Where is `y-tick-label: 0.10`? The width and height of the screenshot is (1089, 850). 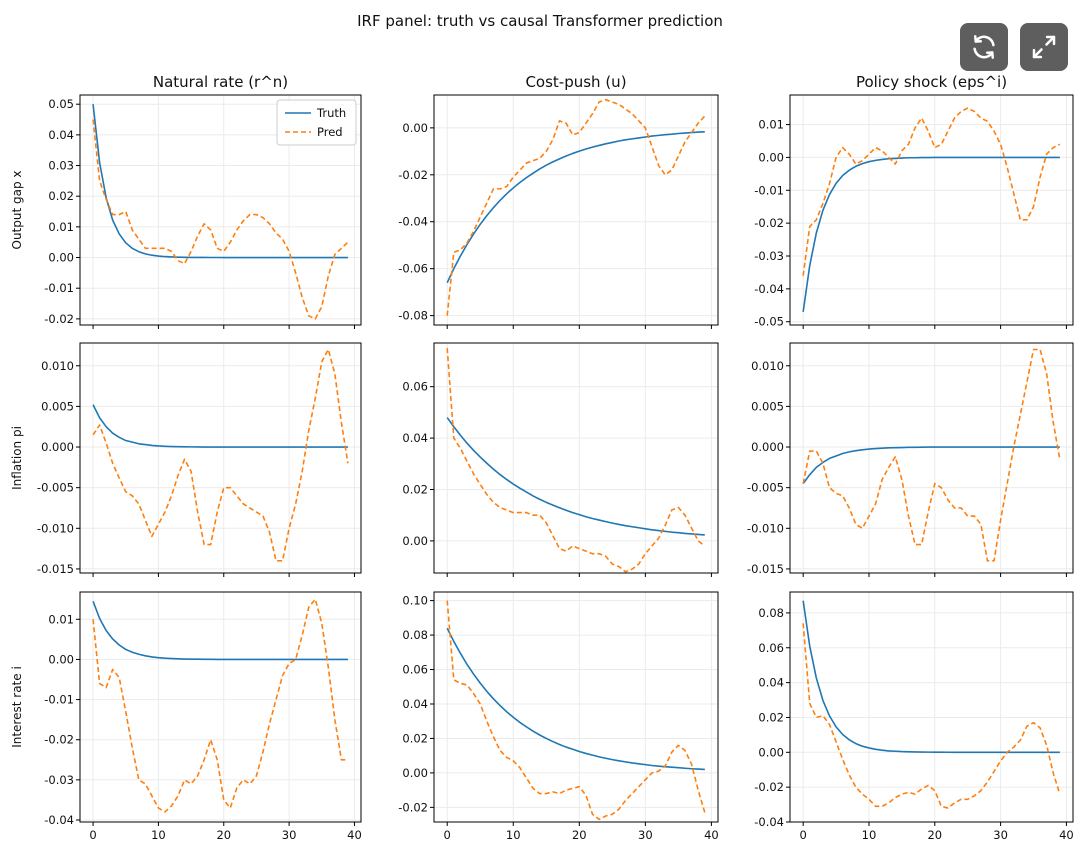 y-tick-label: 0.10 is located at coordinates (415, 601).